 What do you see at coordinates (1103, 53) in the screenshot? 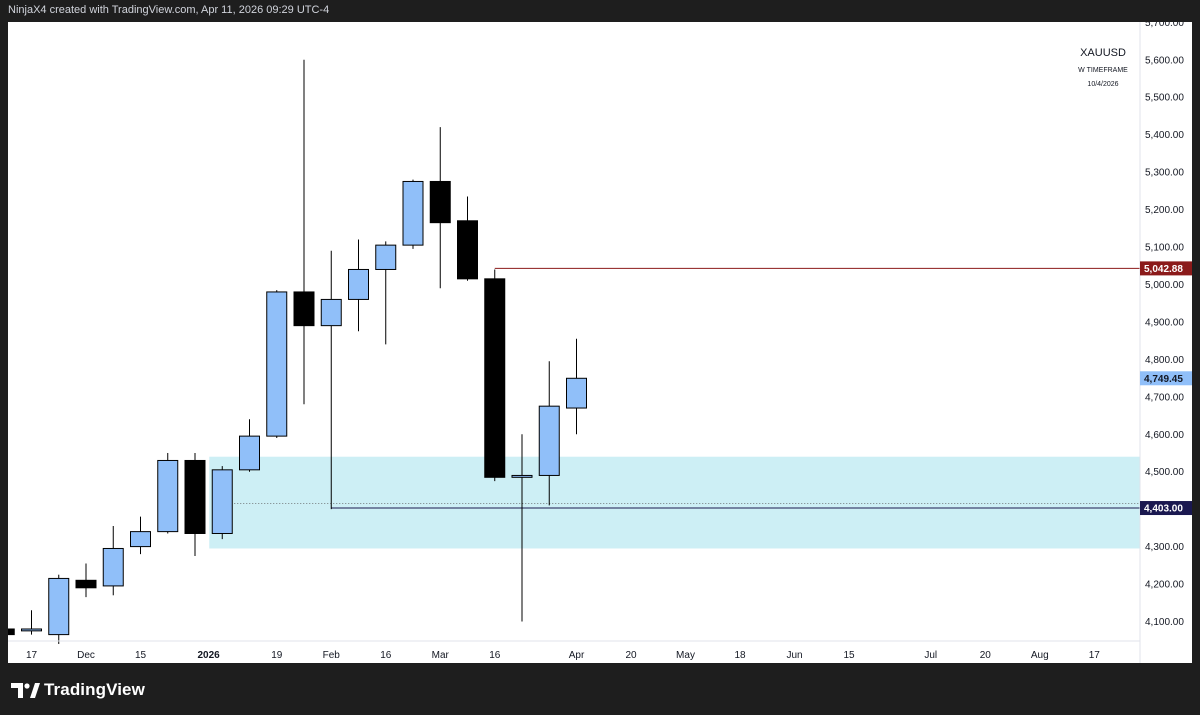
I see `watermark-symbol: XAUUSD` at bounding box center [1103, 53].